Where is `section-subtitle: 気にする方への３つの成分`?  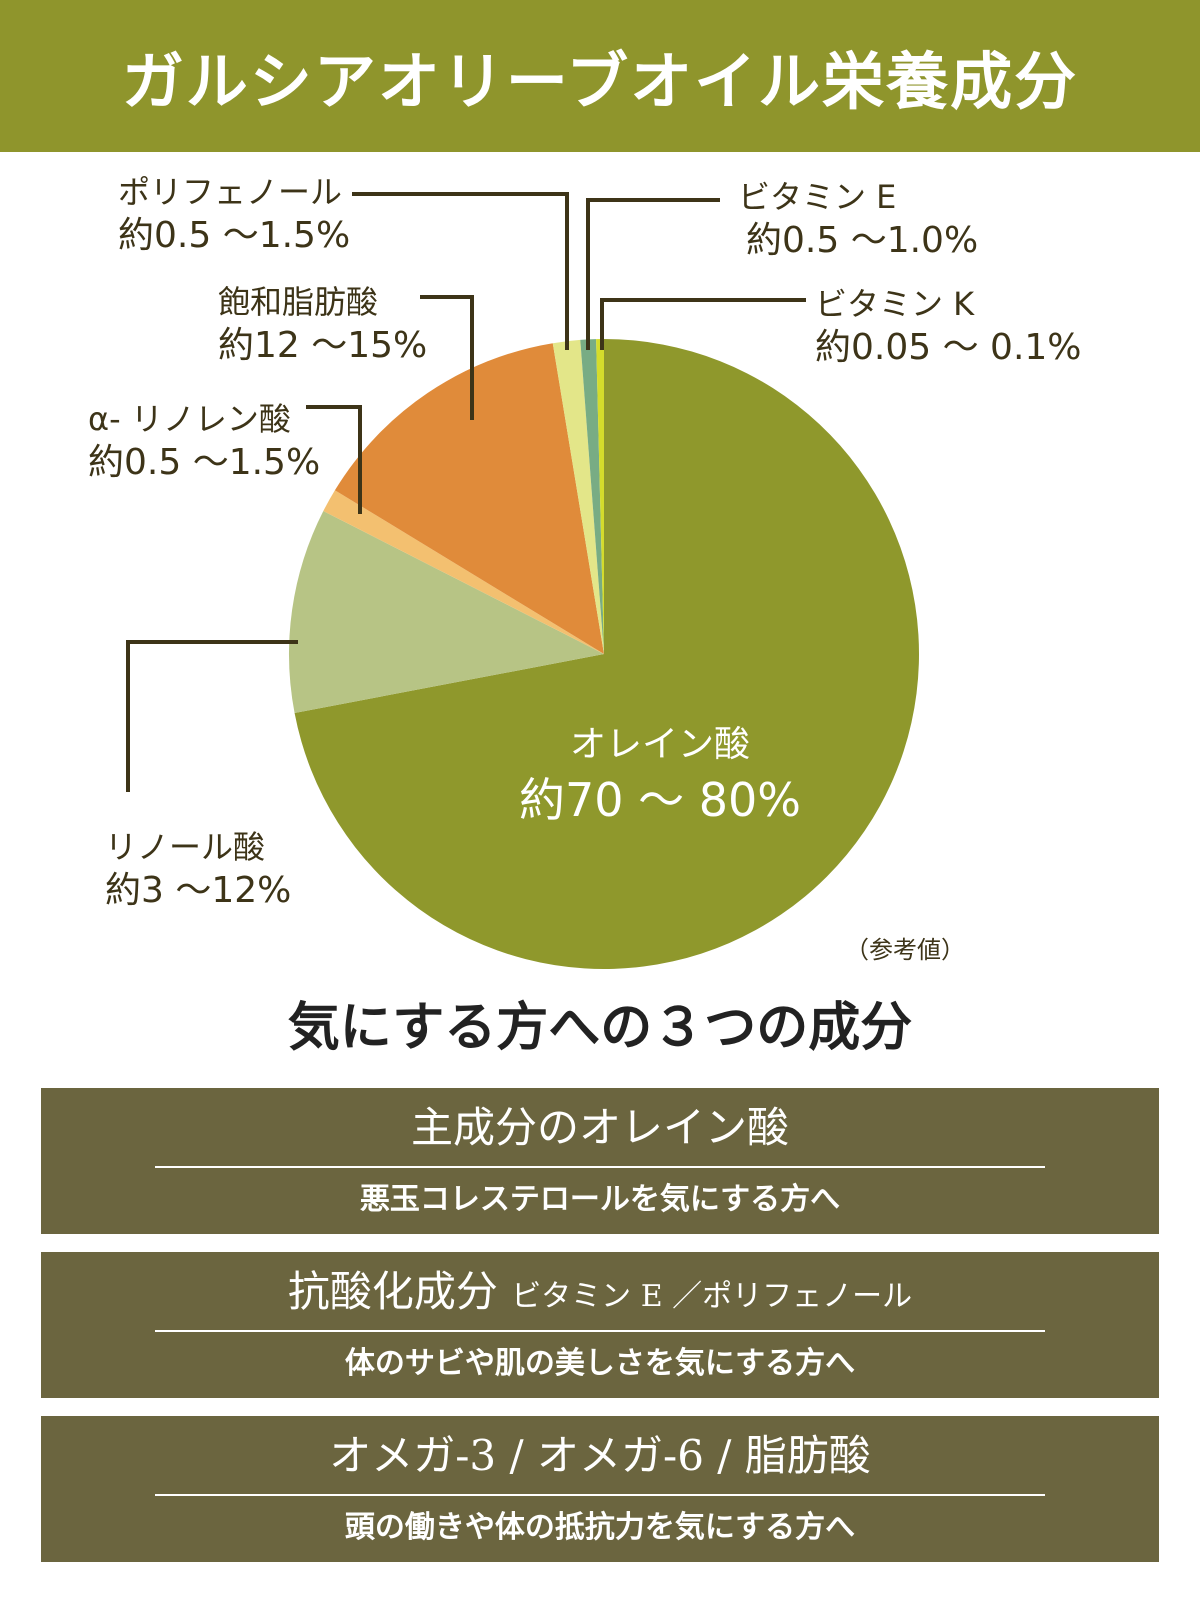
section-subtitle: 気にする方への３つの成分 is located at coordinates (600, 1028).